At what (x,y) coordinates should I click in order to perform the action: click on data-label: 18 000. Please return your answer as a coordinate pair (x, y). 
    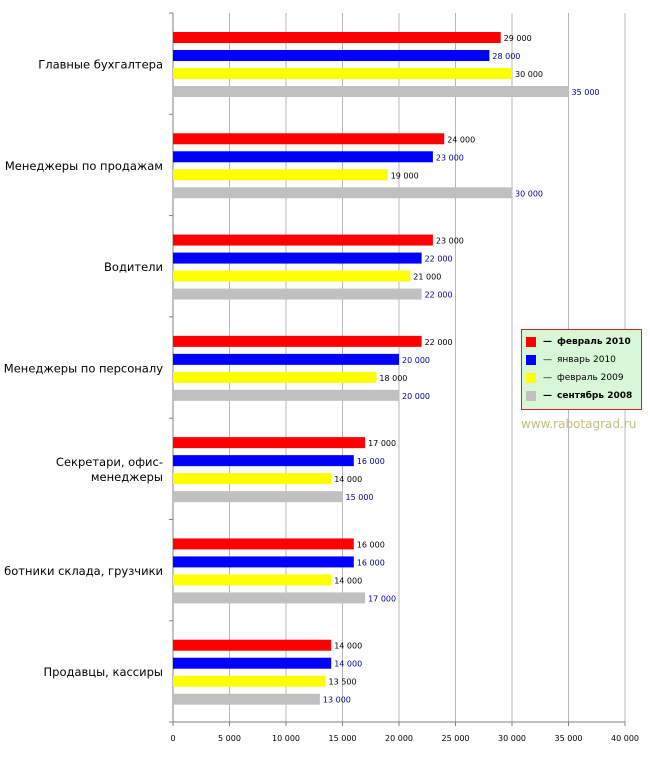
    Looking at the image, I should click on (393, 378).